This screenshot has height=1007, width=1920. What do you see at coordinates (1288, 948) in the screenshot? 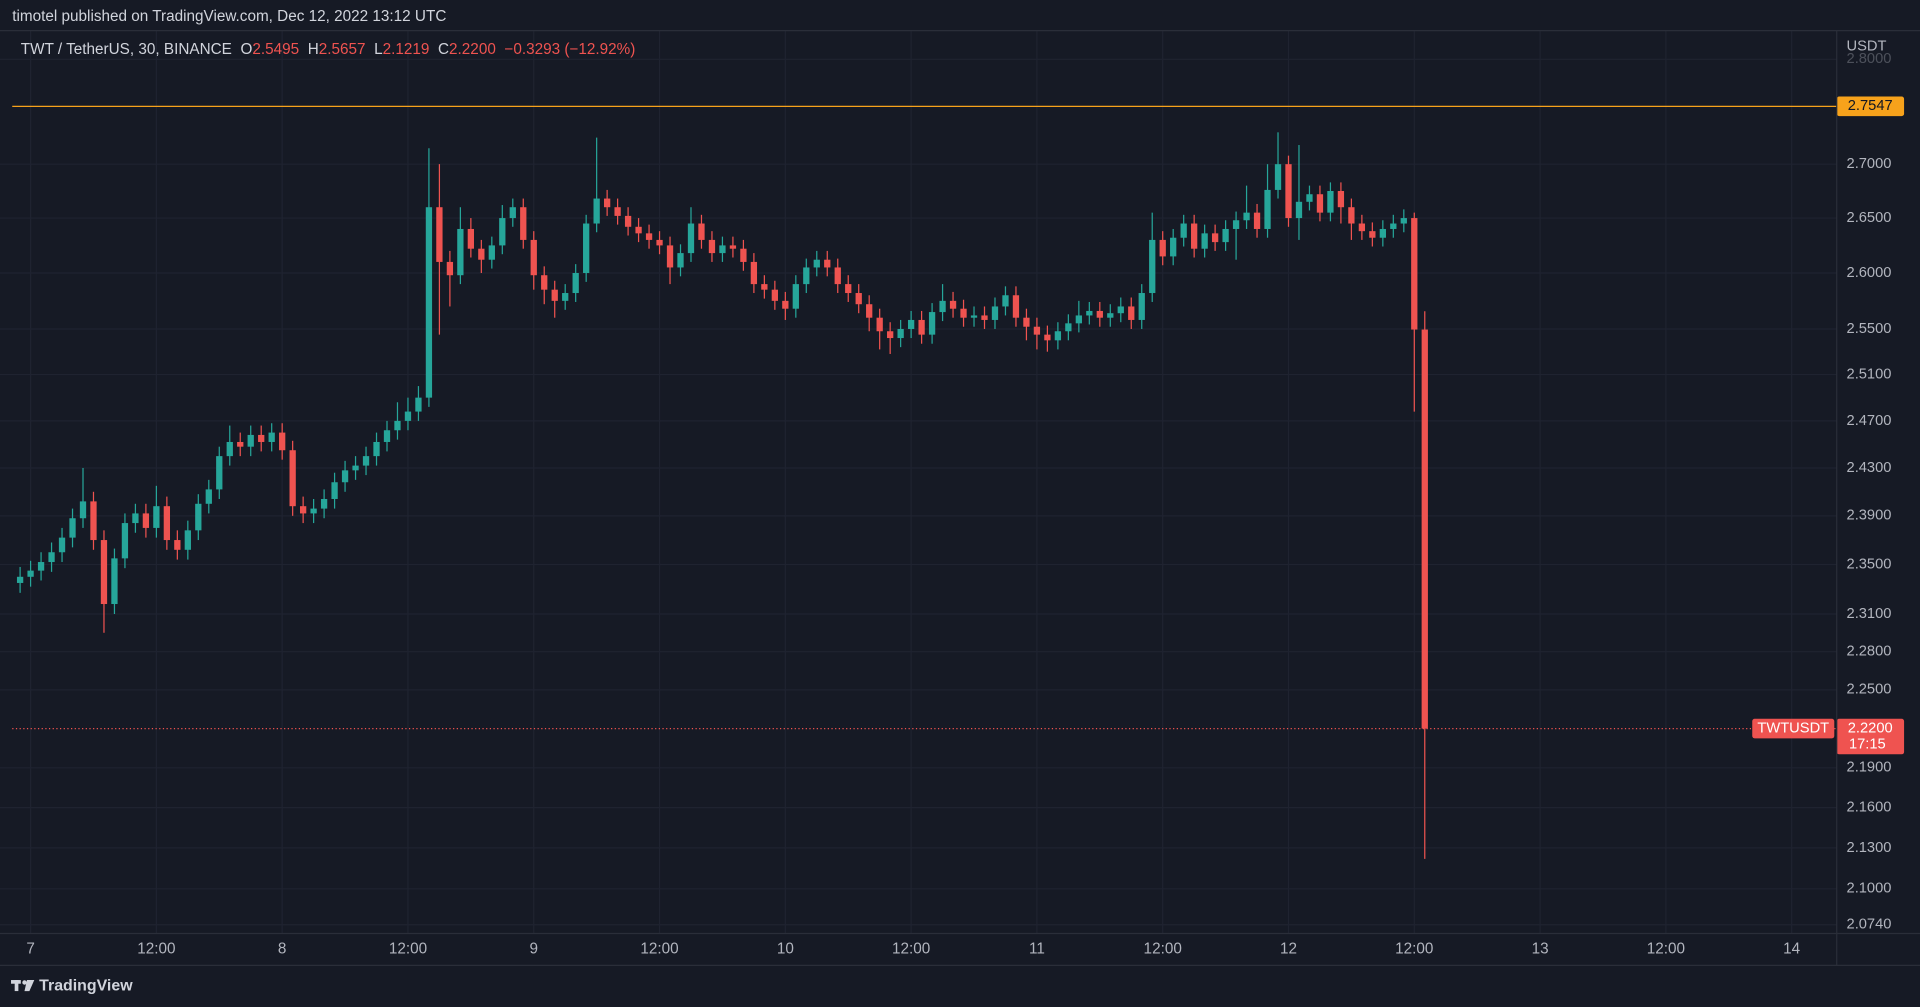
I see `x-tick-label: 12` at bounding box center [1288, 948].